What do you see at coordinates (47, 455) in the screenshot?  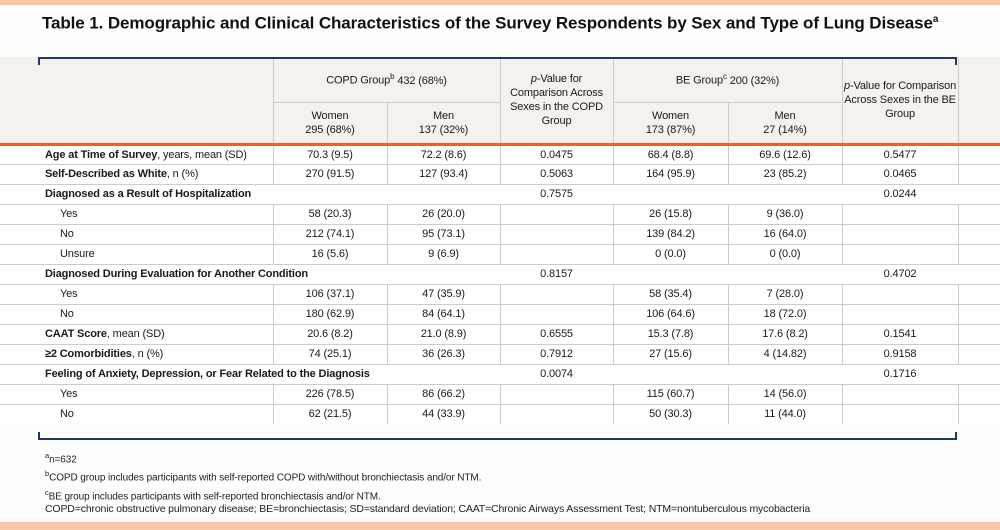 I see `footnote-a-marker: a` at bounding box center [47, 455].